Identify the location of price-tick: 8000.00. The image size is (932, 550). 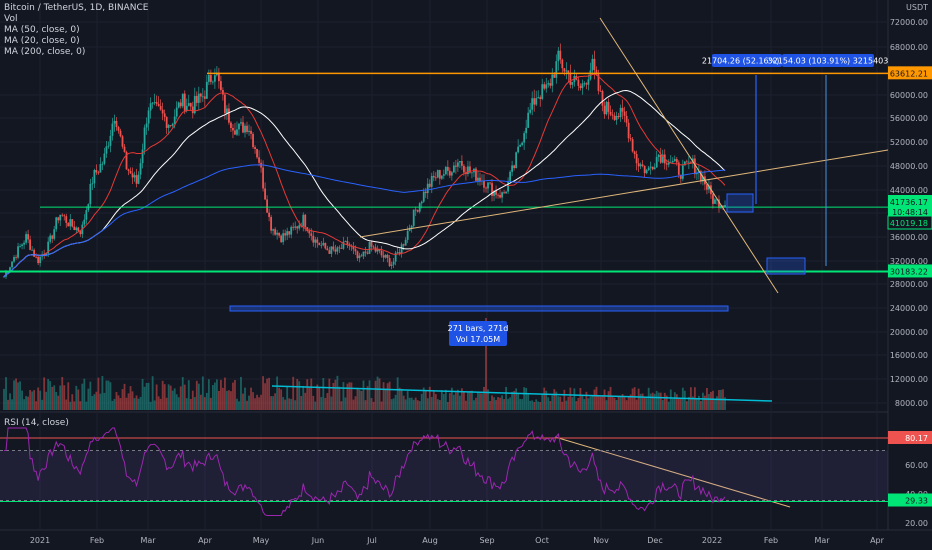
(911, 403).